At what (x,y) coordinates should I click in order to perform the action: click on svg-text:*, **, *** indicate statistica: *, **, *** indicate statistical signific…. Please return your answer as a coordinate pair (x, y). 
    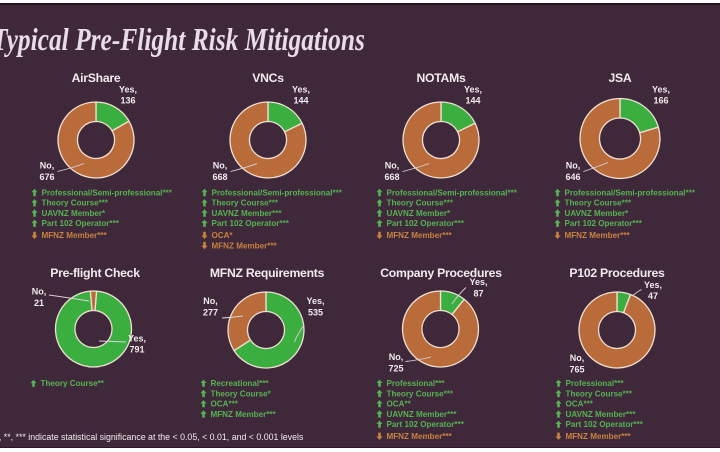
    Looking at the image, I should click on (152, 437).